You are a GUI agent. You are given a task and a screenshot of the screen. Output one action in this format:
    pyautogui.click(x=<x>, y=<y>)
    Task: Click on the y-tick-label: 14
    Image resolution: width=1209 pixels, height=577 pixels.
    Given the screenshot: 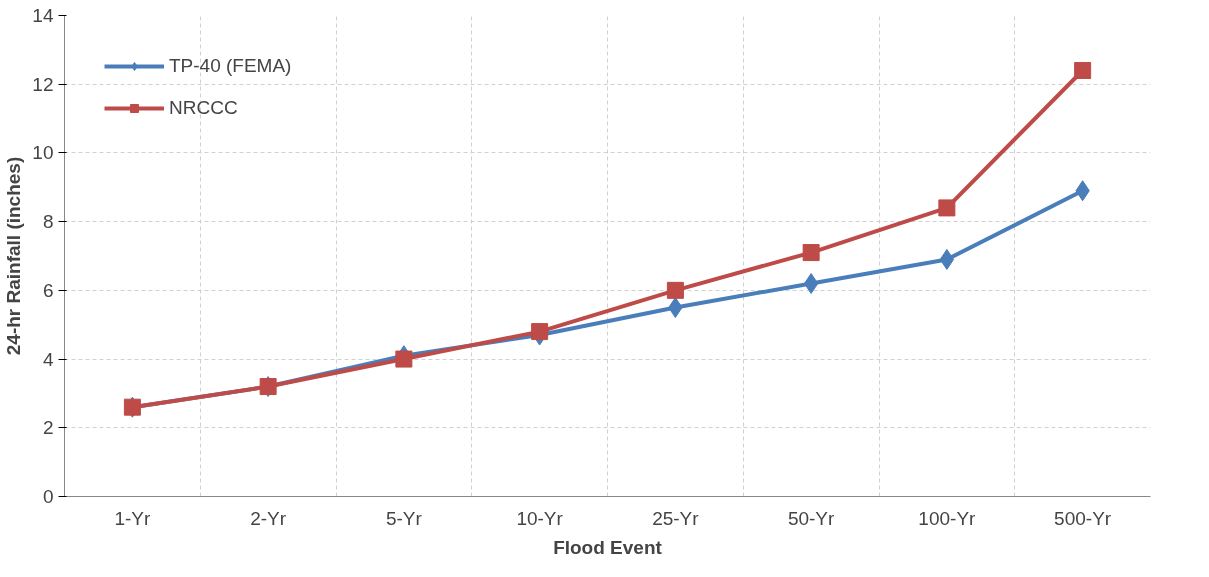 What is the action you would take?
    pyautogui.click(x=43, y=15)
    